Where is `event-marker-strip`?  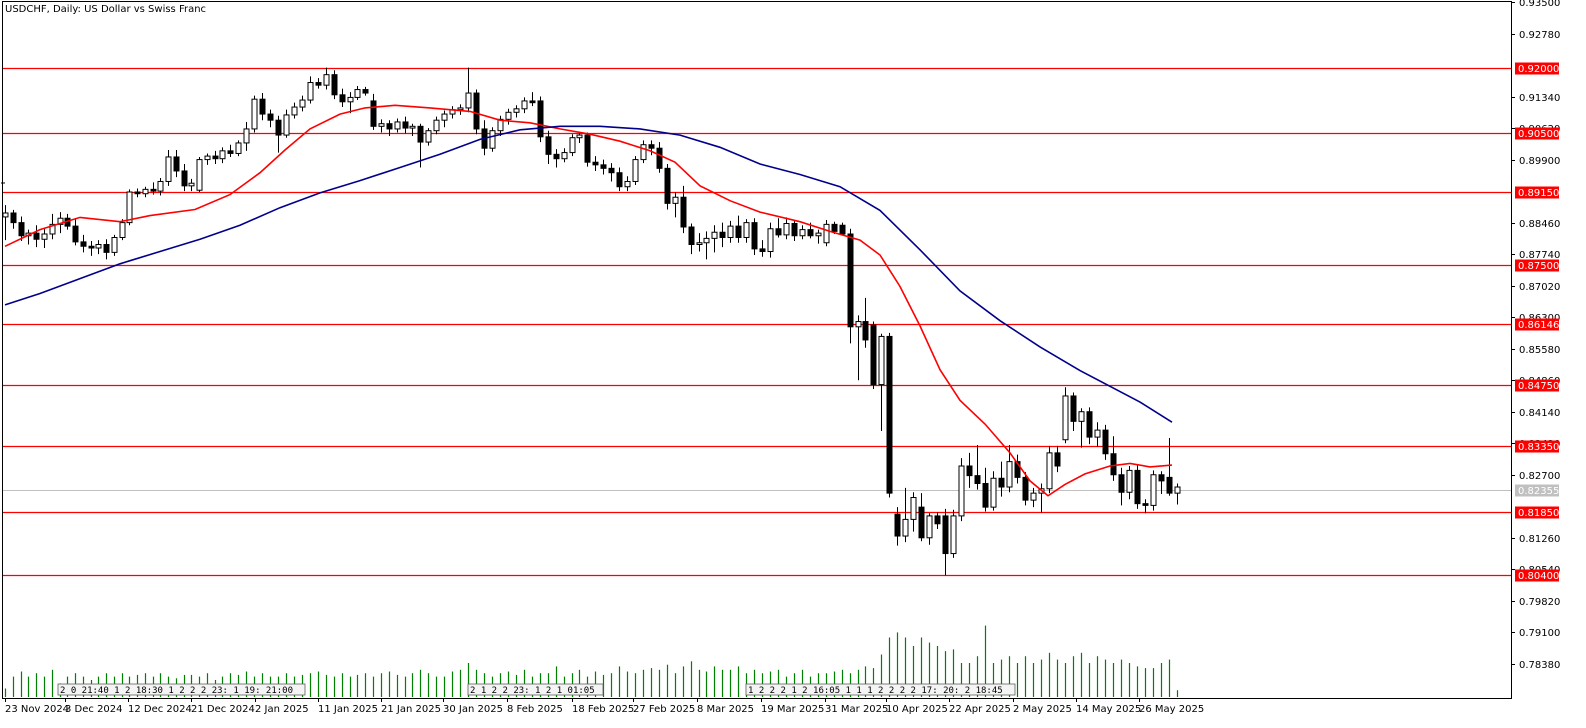
event-marker-strip is located at coordinates (535, 689).